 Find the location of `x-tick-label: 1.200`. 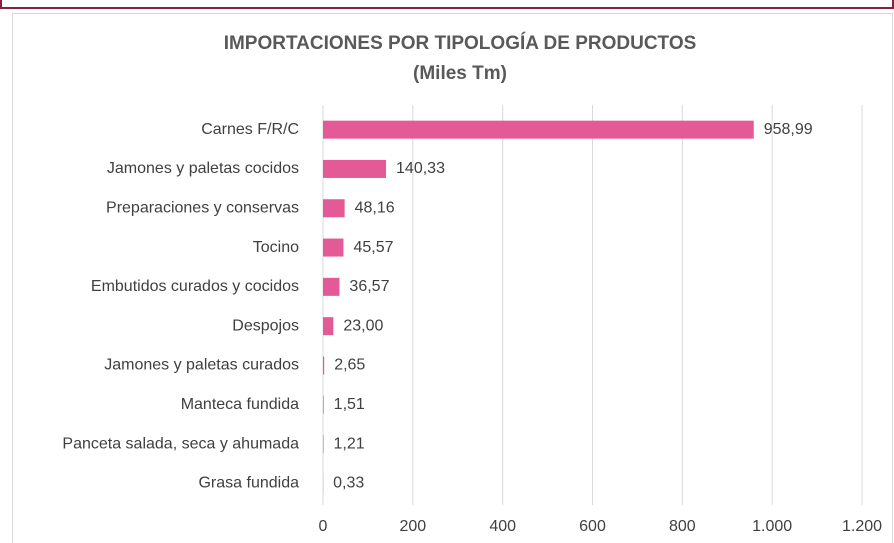

x-tick-label: 1.200 is located at coordinates (862, 526).